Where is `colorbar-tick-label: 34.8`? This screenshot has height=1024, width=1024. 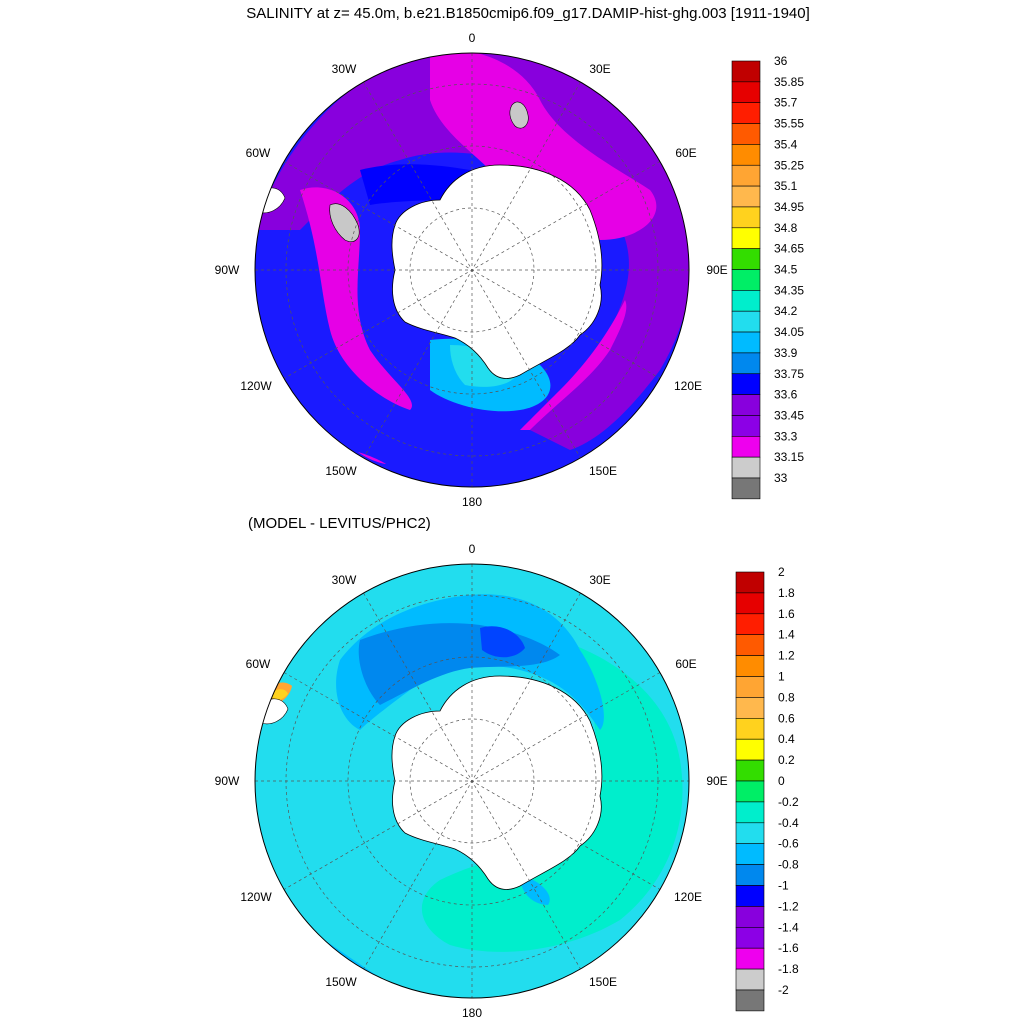 colorbar-tick-label: 34.8 is located at coordinates (786, 228).